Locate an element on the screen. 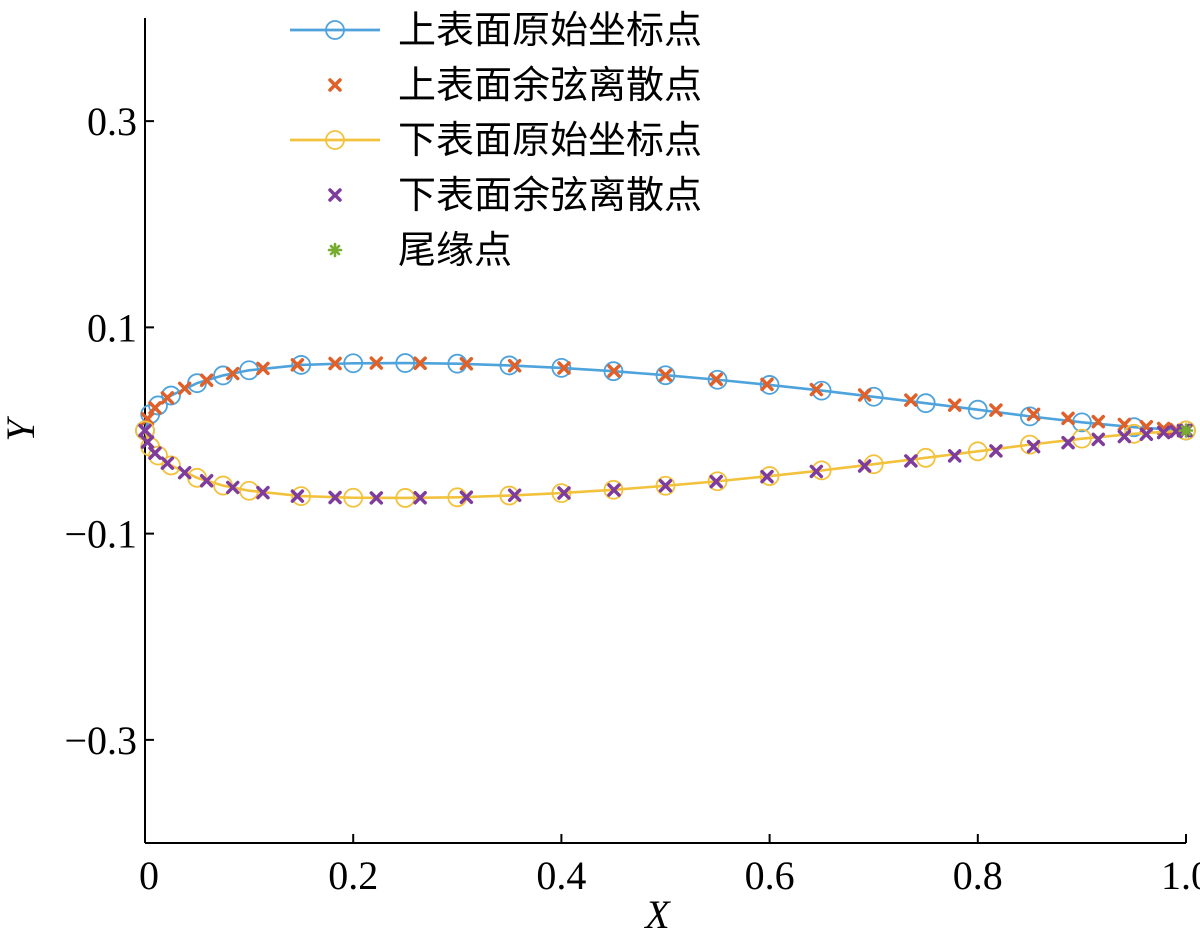  legend-item: 尾缘点 is located at coordinates (419, 250).